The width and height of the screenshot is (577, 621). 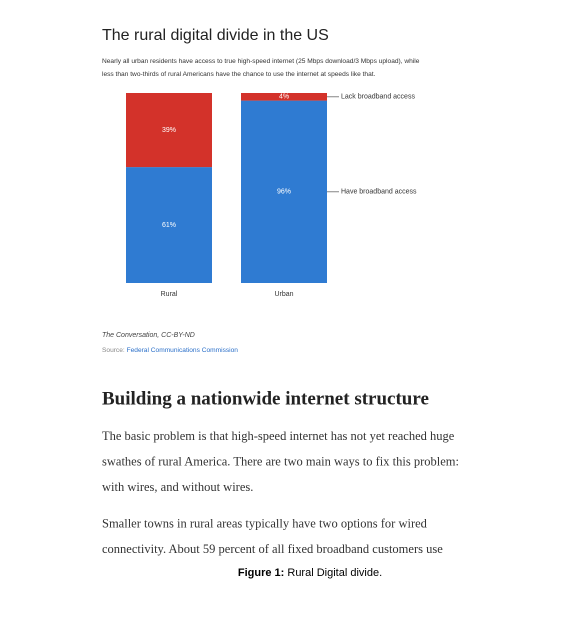 I want to click on figure-caption: Figure 1: Rural Digital divide., so click(x=310, y=573).